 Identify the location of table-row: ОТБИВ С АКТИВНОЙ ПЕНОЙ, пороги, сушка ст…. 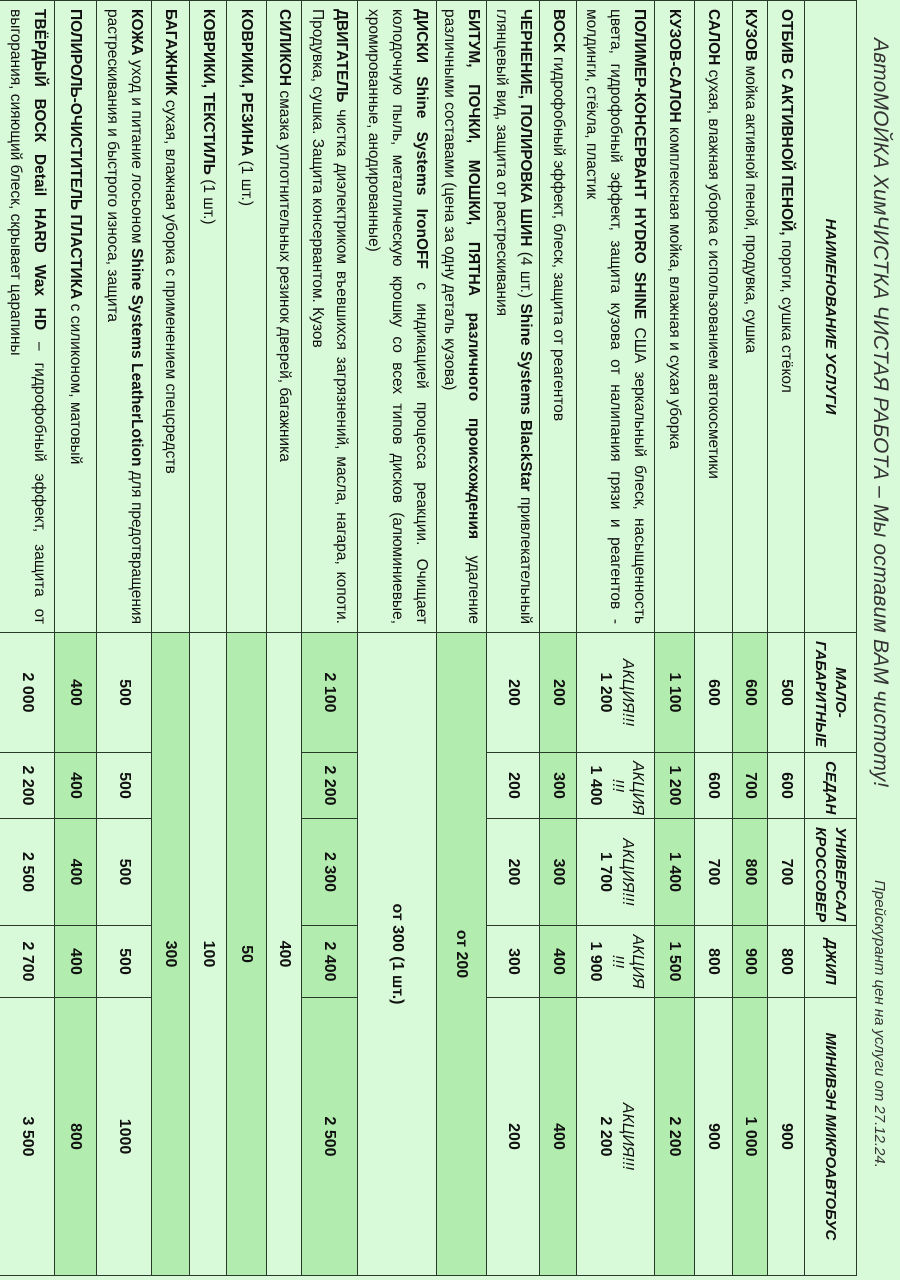
(786, 638).